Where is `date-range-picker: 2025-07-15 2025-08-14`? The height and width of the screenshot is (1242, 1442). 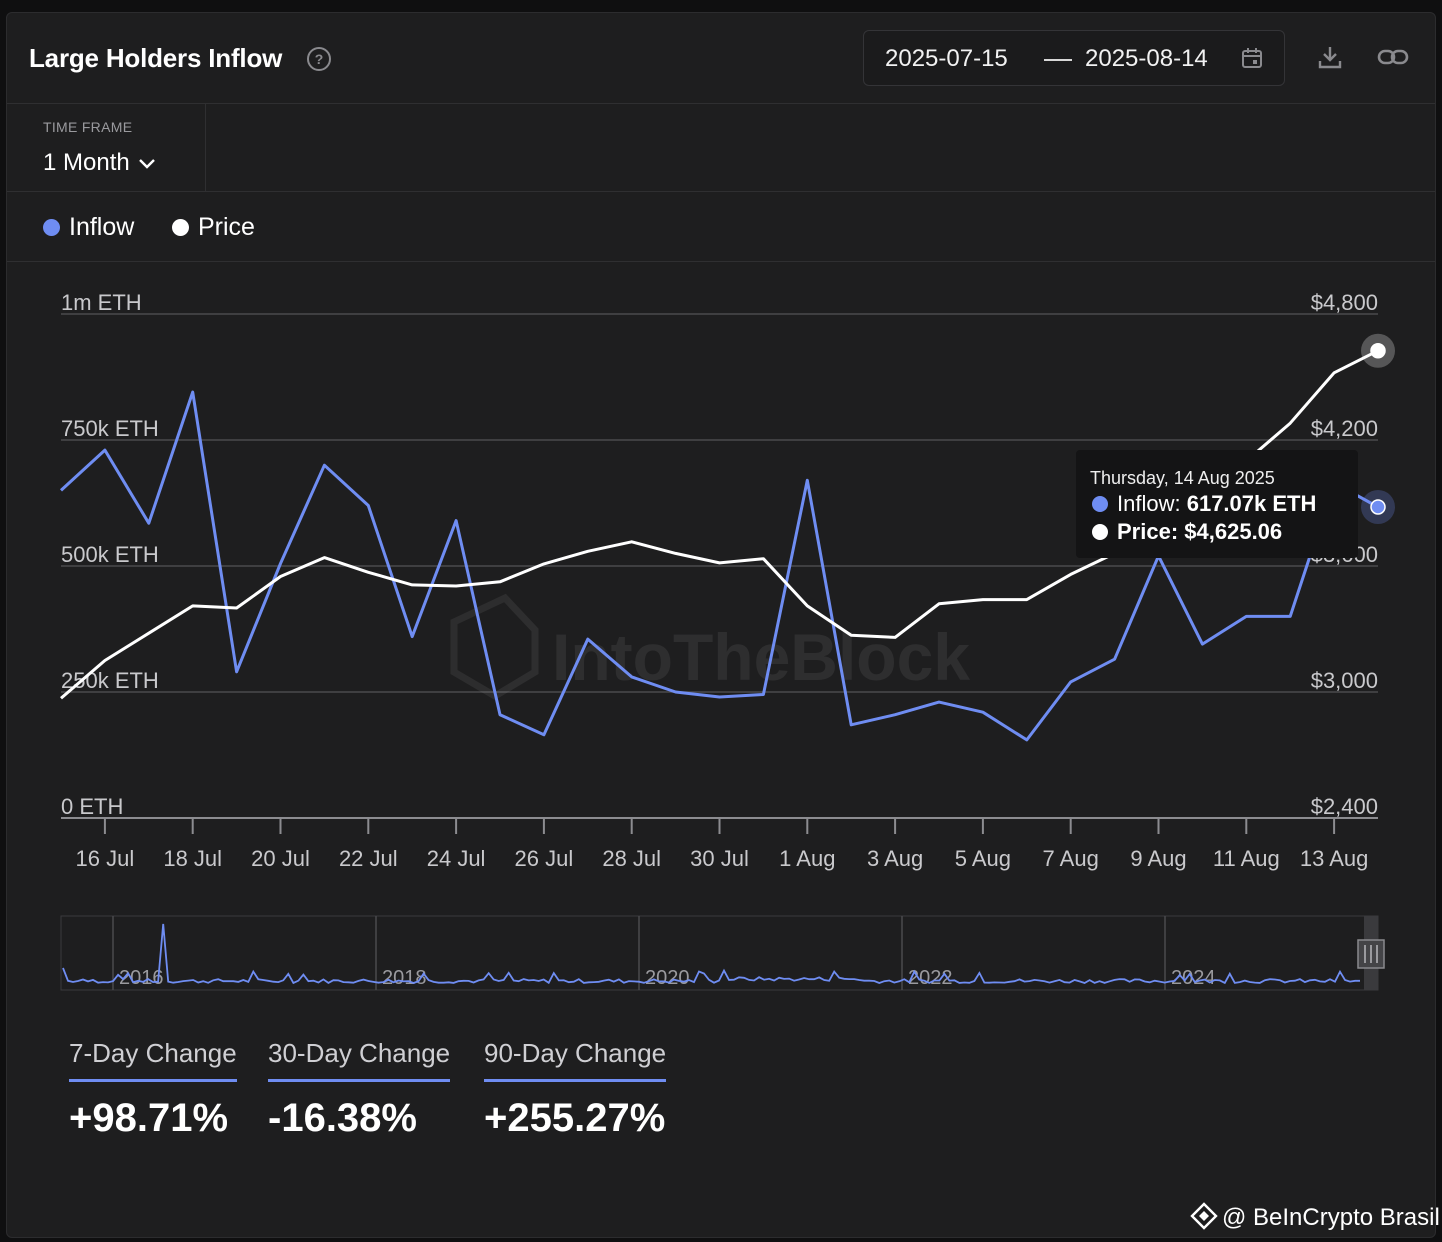
date-range-picker: 2025-07-15 2025-08-14 is located at coordinates (1074, 58).